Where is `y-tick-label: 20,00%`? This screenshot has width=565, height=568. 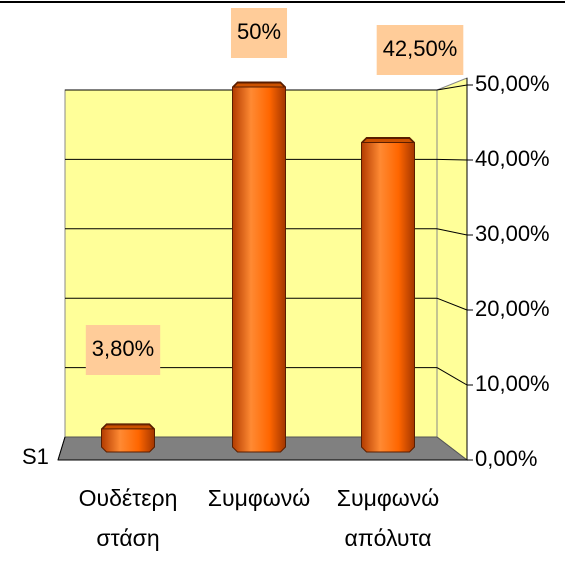 y-tick-label: 20,00% is located at coordinates (512, 308).